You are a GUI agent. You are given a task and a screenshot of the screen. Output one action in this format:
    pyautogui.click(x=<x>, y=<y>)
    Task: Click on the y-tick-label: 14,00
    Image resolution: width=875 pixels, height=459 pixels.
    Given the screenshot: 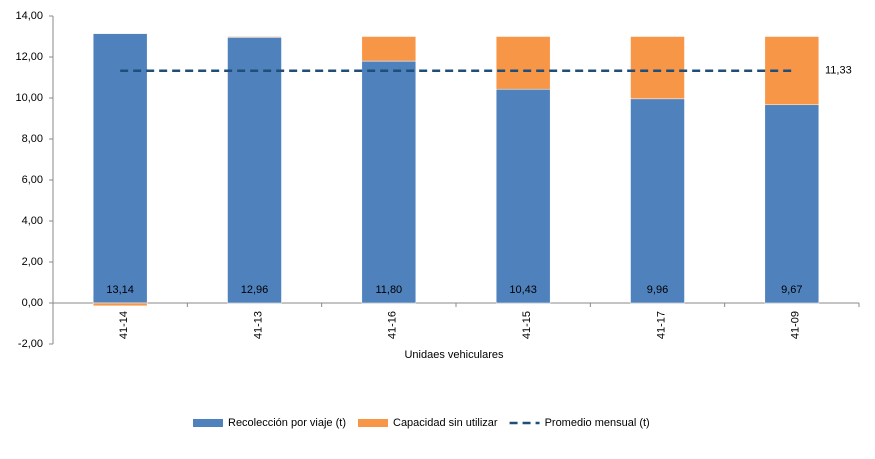 What is the action you would take?
    pyautogui.click(x=29, y=16)
    